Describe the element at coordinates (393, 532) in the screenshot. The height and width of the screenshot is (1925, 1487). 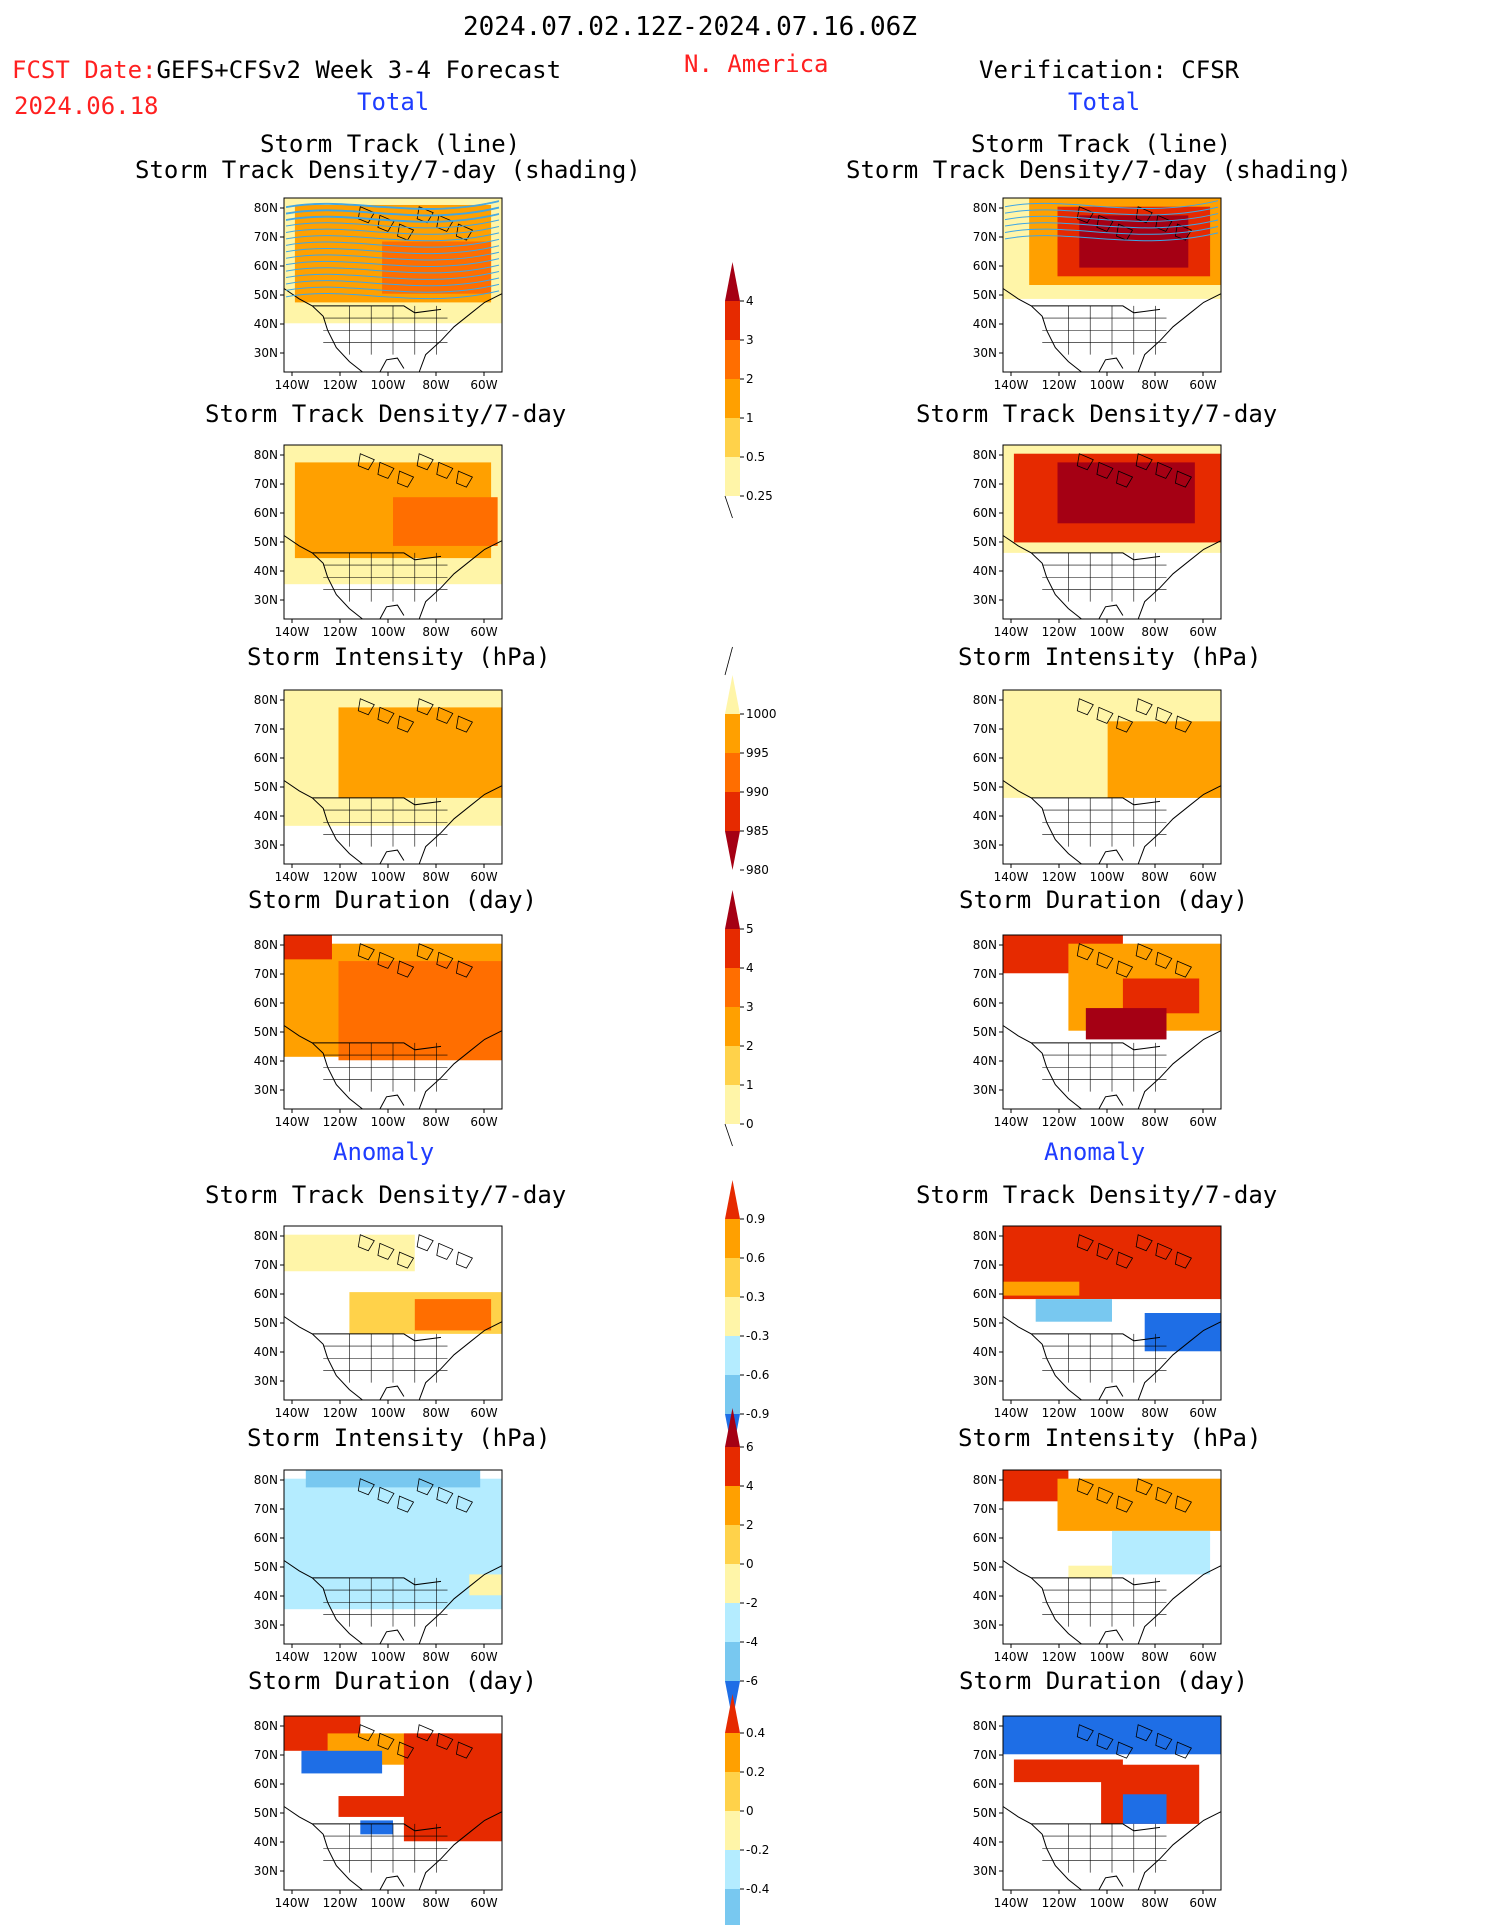
I see `map-frame` at that location.